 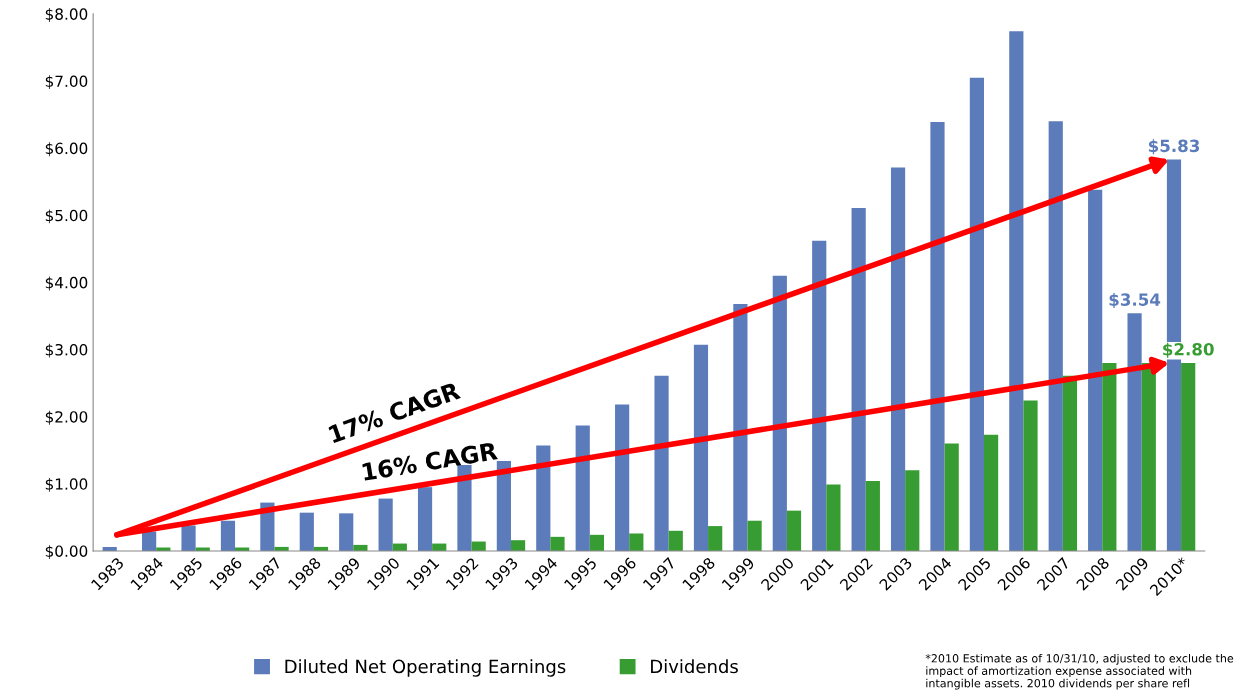 I want to click on data-label: $3.54, so click(x=1135, y=300).